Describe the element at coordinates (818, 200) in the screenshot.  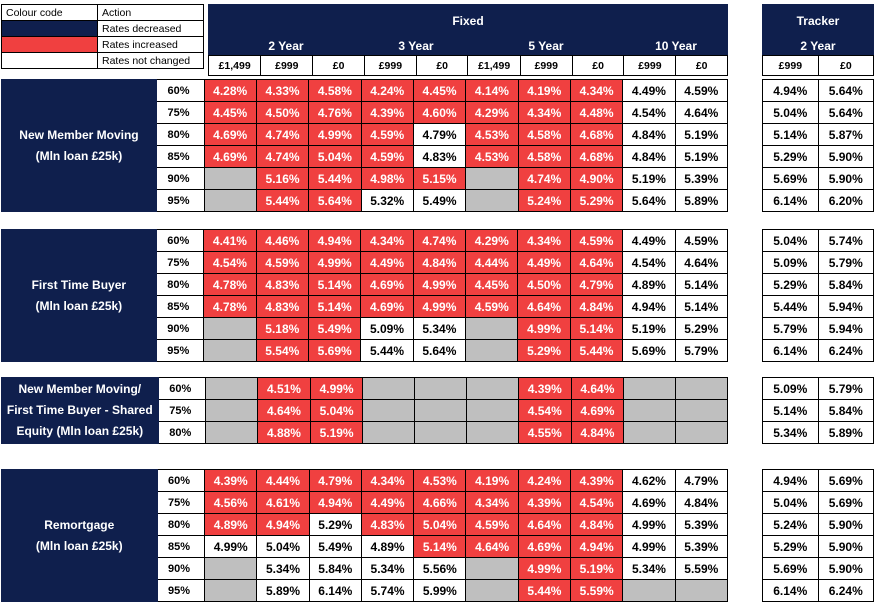
I see `table-row: 6.14% 6.20%` at that location.